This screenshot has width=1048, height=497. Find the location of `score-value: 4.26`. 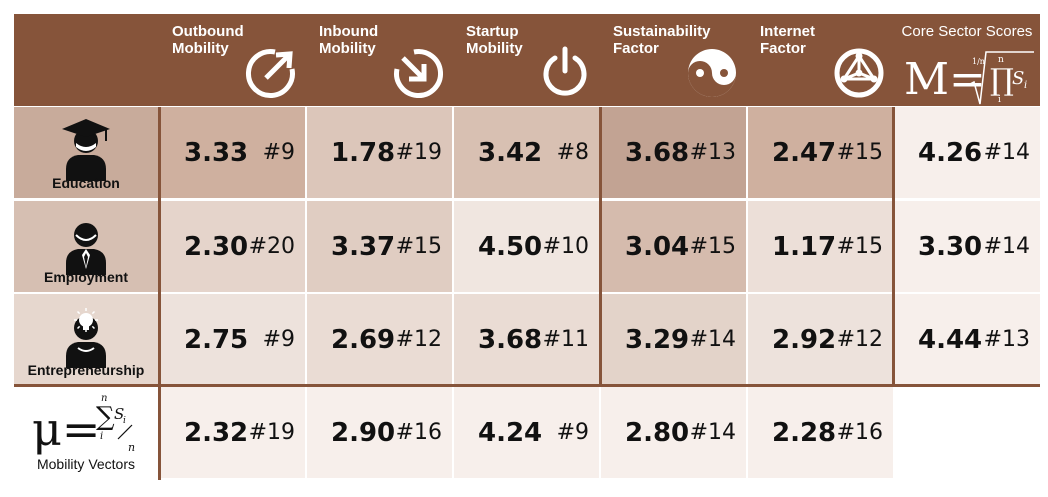

score-value: 4.26 is located at coordinates (950, 152).